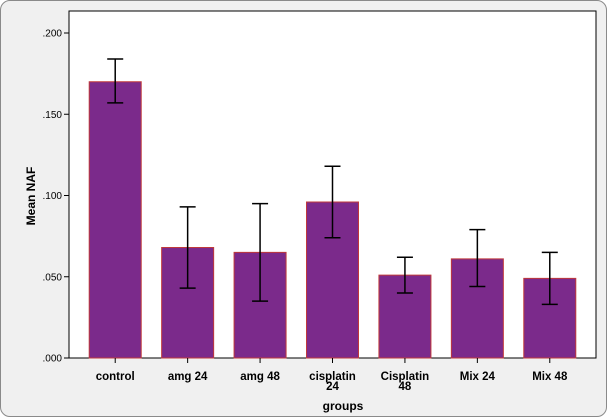  I want to click on y-tick-label: .050, so click(53, 277).